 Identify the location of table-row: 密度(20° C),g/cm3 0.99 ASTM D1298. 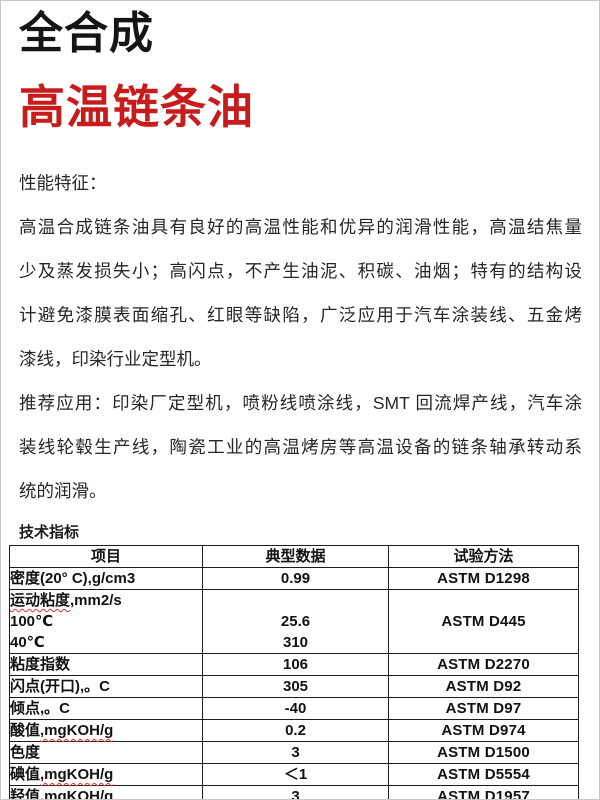
(294, 578).